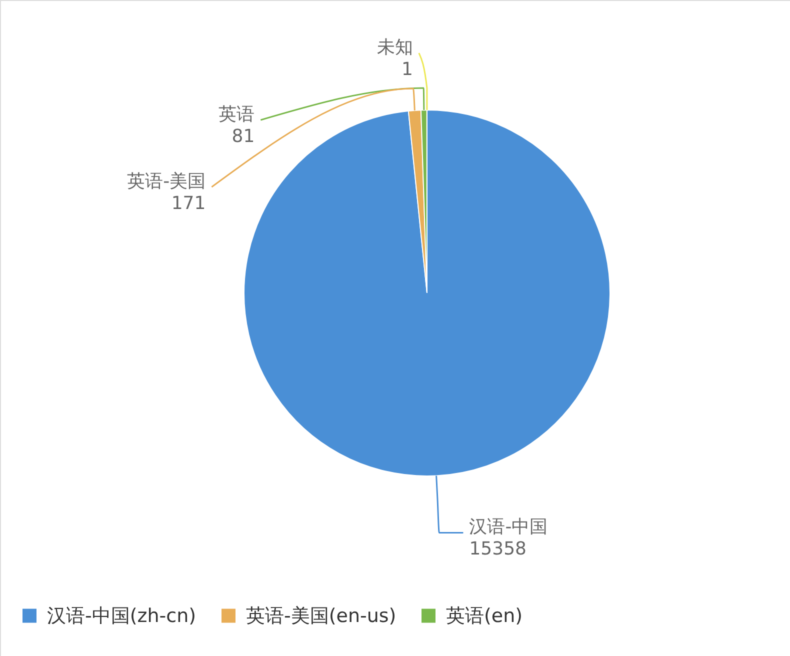  I want to click on data-label: 1, so click(407, 69).